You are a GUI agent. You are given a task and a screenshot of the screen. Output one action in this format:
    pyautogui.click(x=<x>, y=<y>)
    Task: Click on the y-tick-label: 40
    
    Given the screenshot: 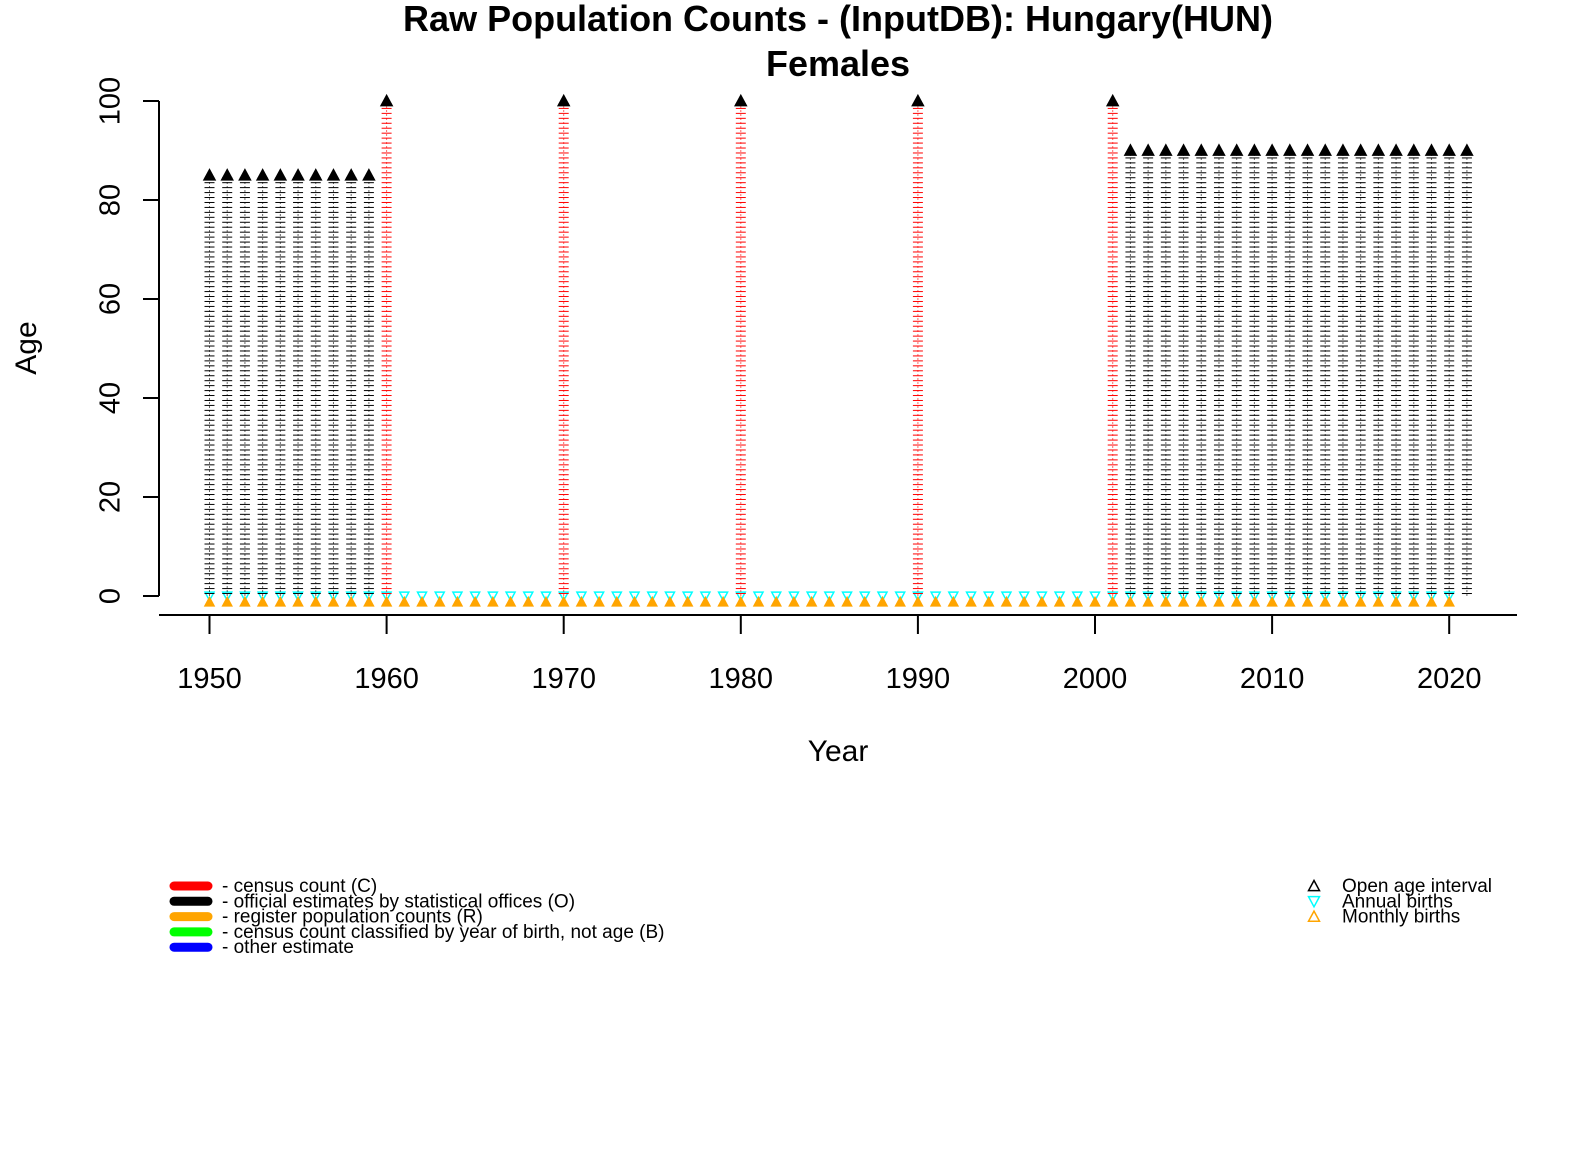 What is the action you would take?
    pyautogui.click(x=111, y=398)
    